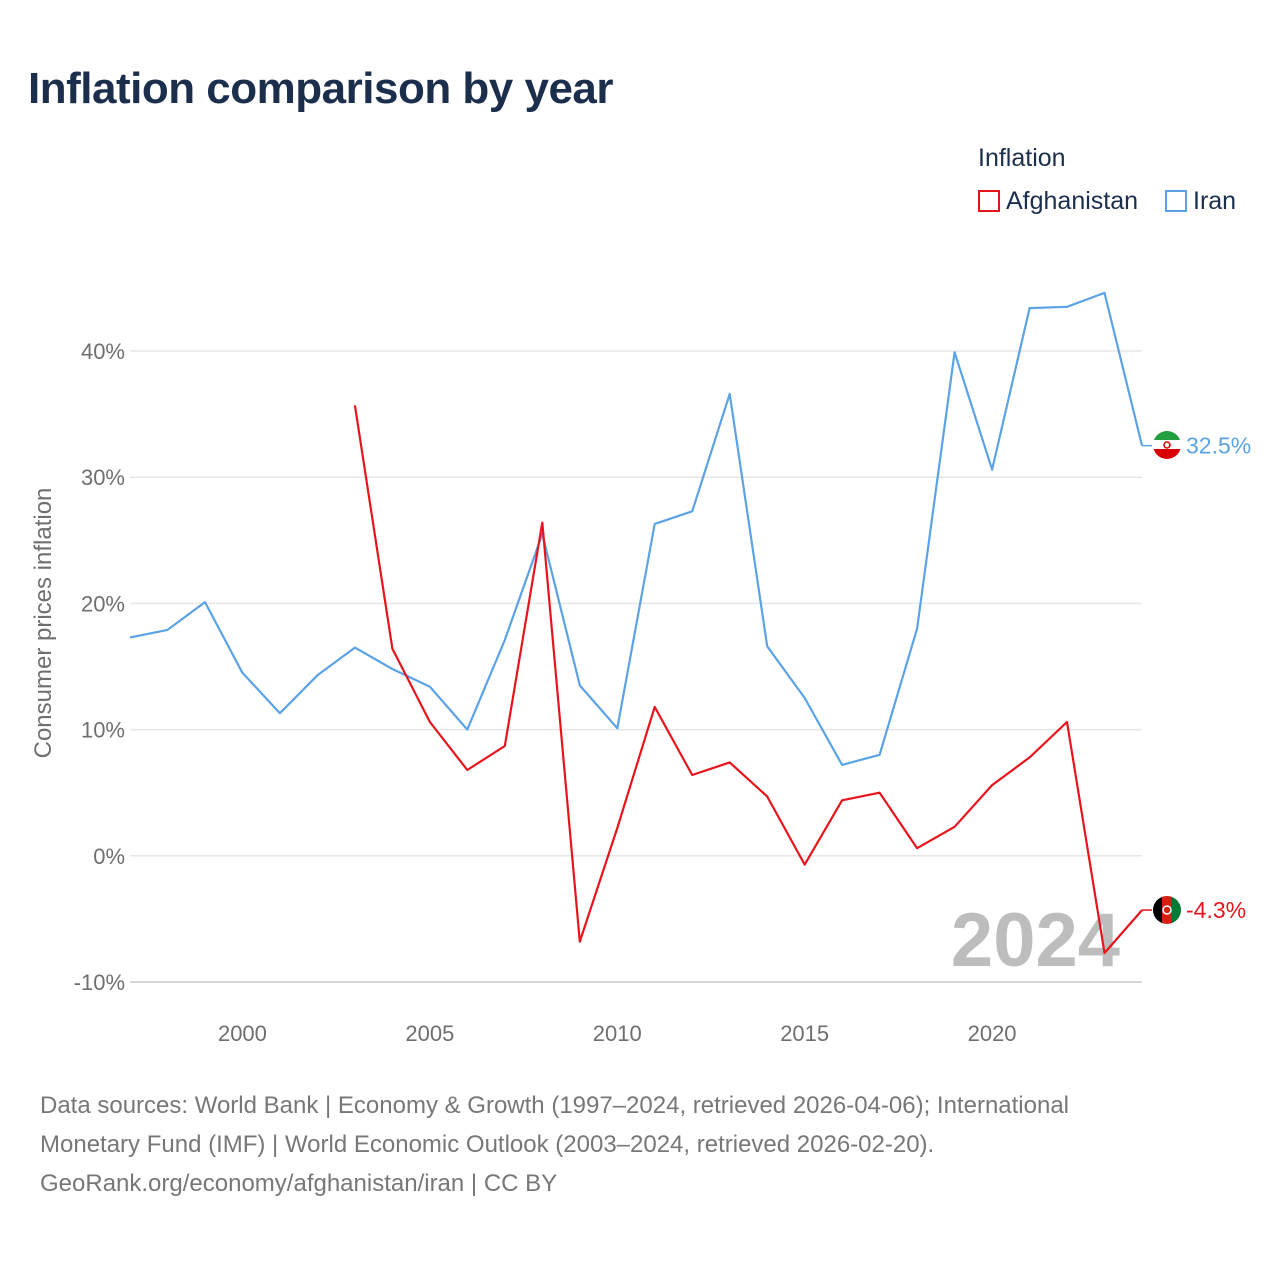 This screenshot has width=1280, height=1280. What do you see at coordinates (1215, 200) in the screenshot?
I see `legend-label-iran: Iran` at bounding box center [1215, 200].